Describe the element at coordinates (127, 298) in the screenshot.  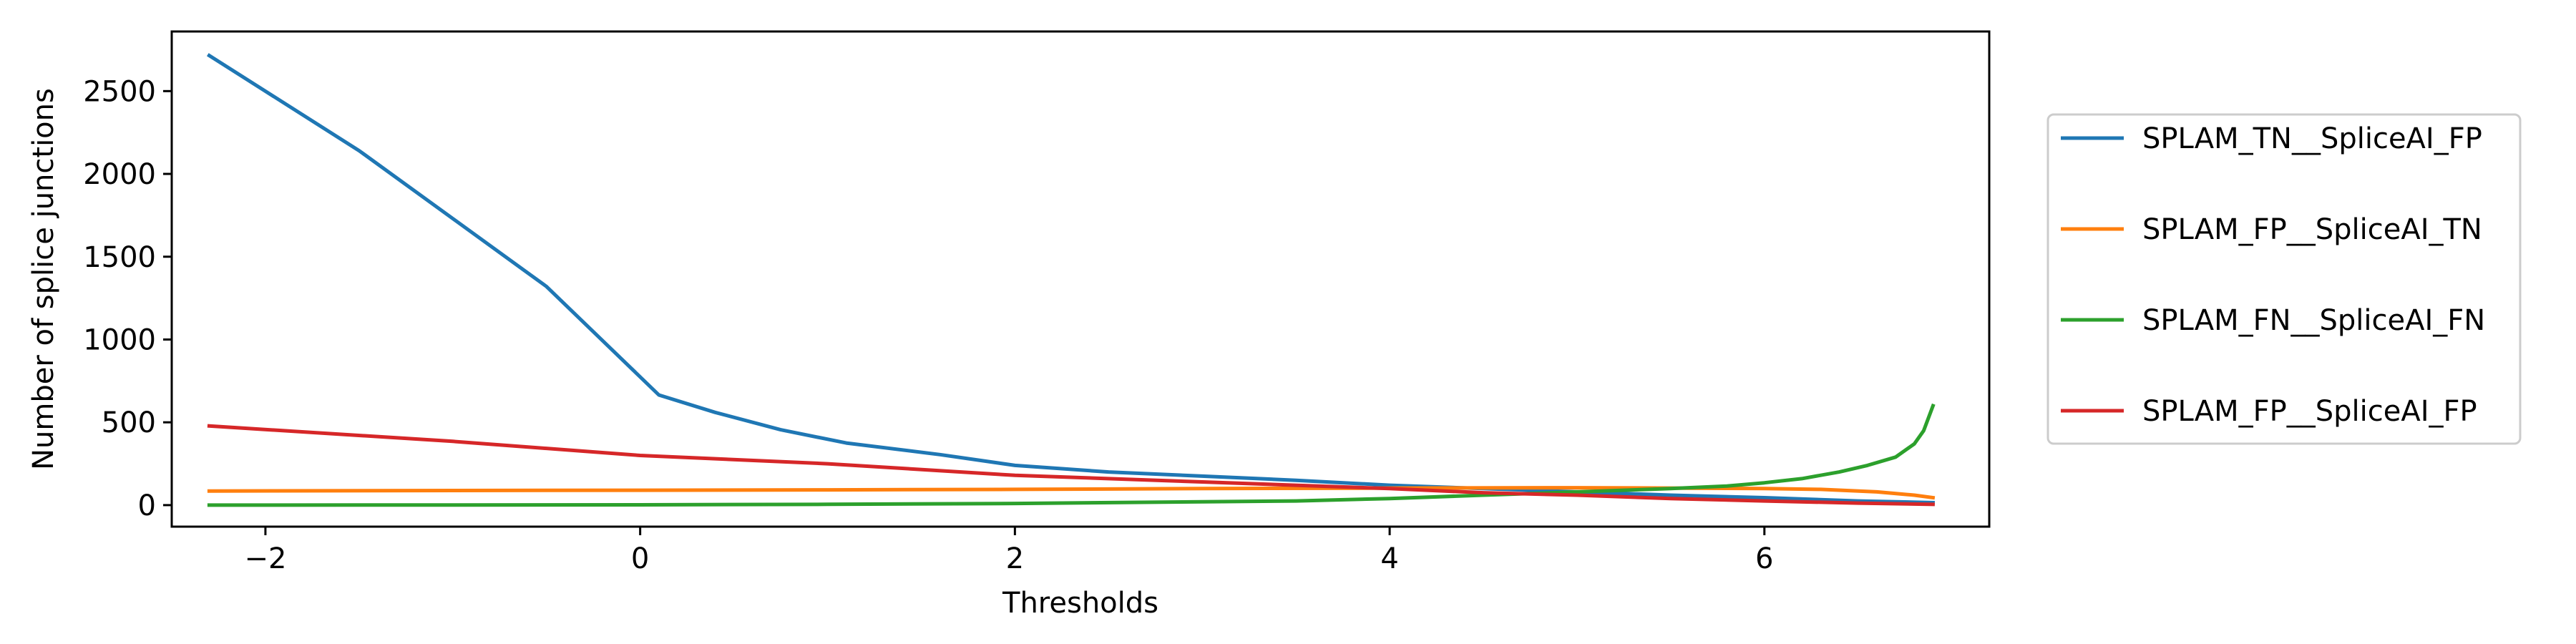
I see `y-axis: 0 500 1000 1500 2000 2500` at that location.